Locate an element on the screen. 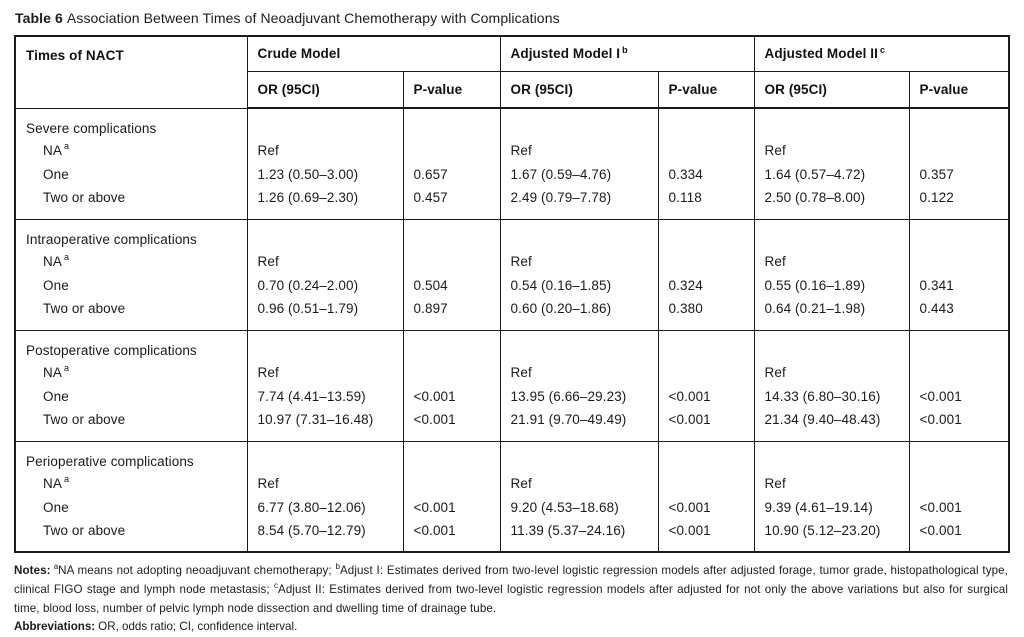  p-value-cell: 0.457 is located at coordinates (451, 202).